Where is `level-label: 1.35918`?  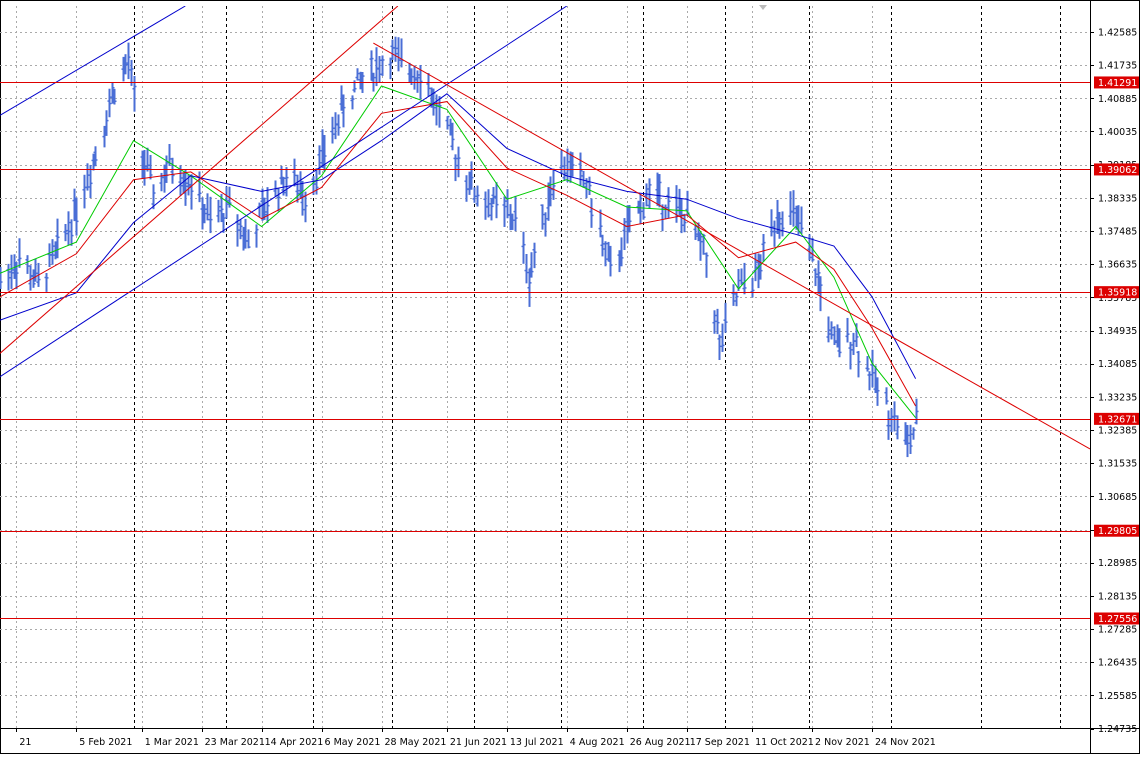 level-label: 1.35918 is located at coordinates (1117, 293).